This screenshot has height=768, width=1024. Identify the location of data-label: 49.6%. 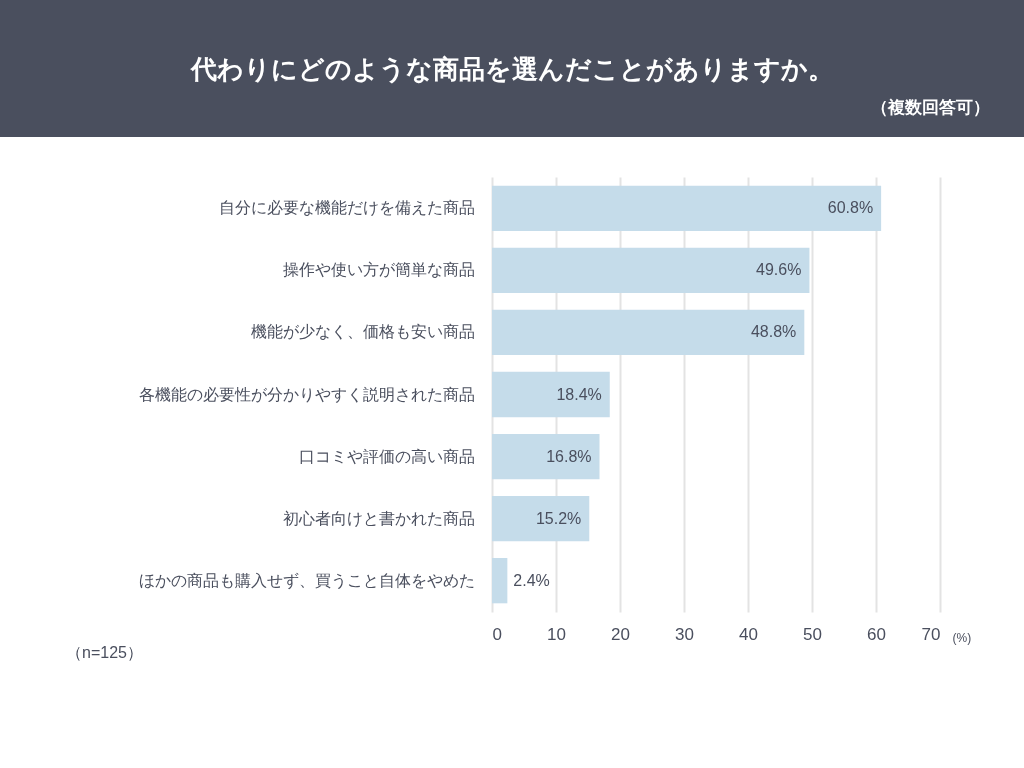
(779, 270).